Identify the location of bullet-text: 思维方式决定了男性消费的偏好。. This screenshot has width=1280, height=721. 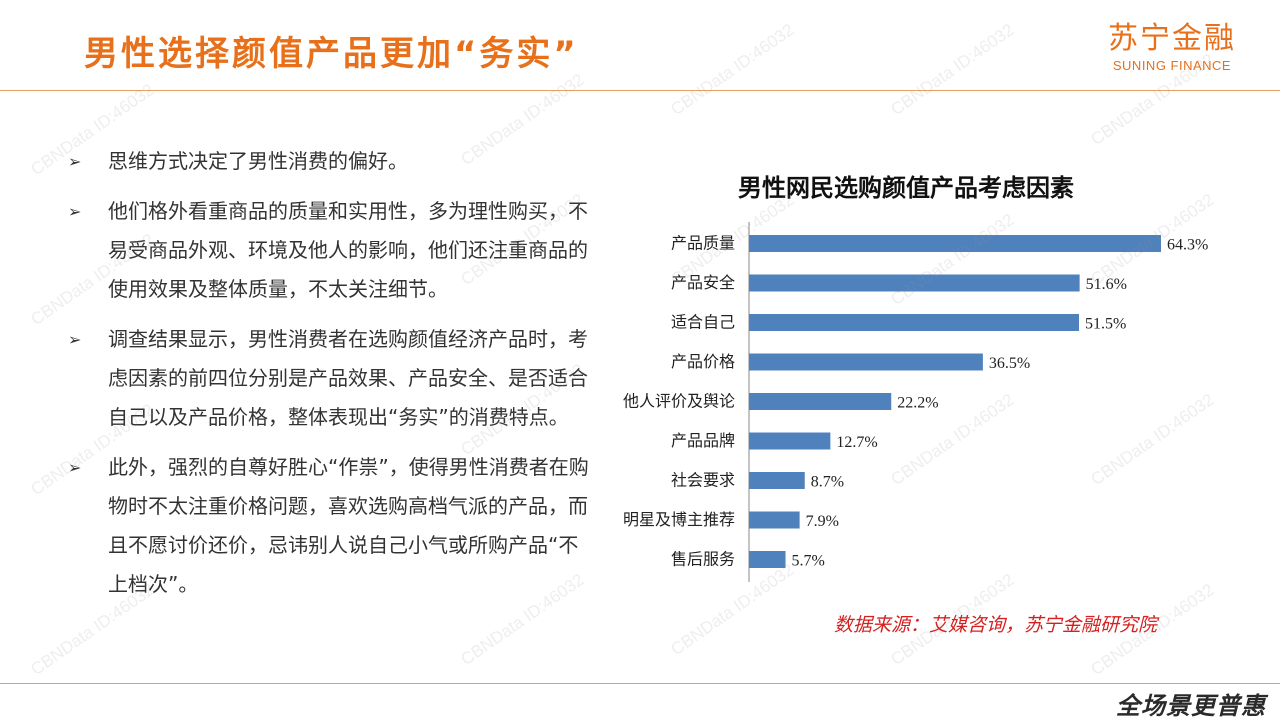
(258, 161).